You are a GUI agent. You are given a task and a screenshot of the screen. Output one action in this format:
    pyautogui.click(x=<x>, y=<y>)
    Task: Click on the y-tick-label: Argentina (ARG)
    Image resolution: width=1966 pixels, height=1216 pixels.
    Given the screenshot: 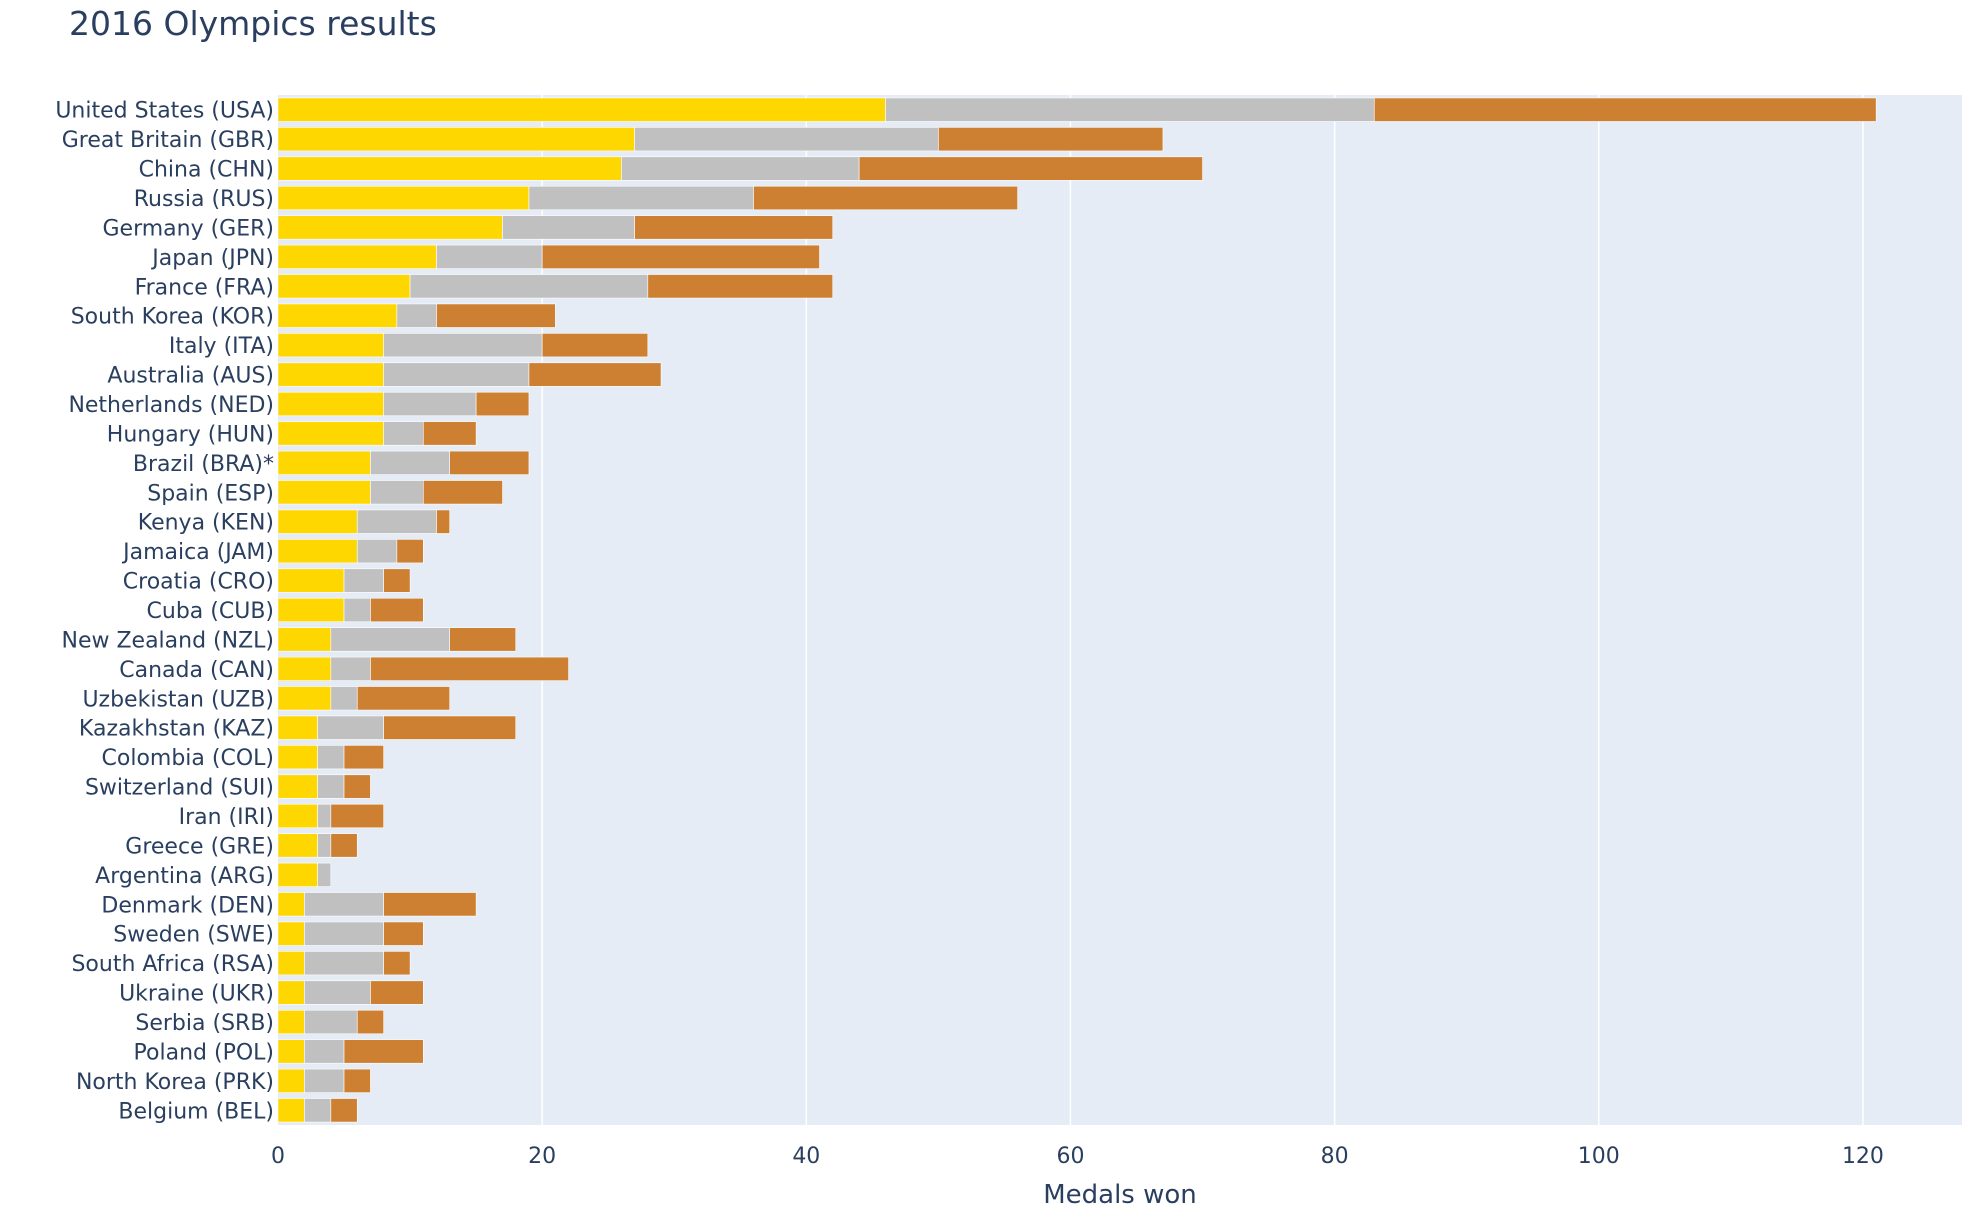 What is the action you would take?
    pyautogui.click(x=184, y=876)
    